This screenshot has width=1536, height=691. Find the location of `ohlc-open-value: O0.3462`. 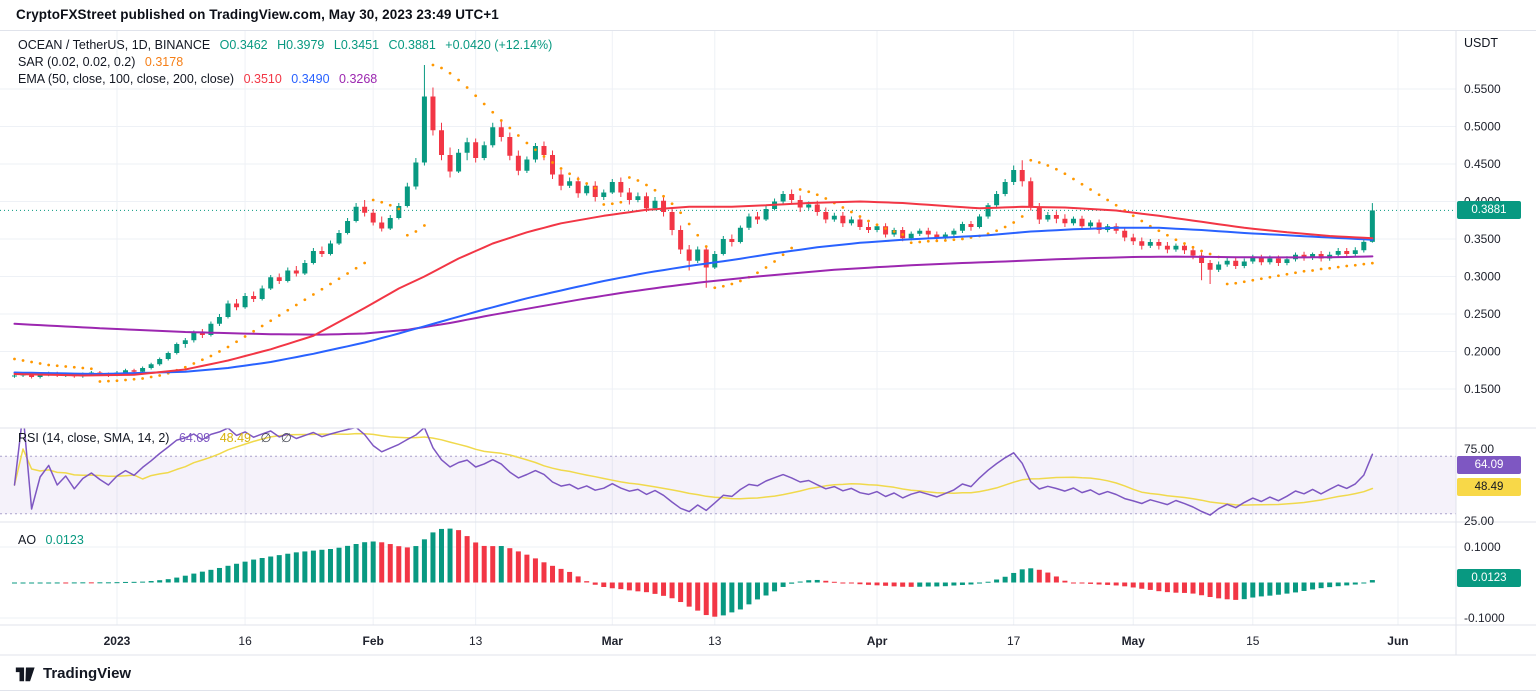

ohlc-open-value: O0.3462 is located at coordinates (243, 45).